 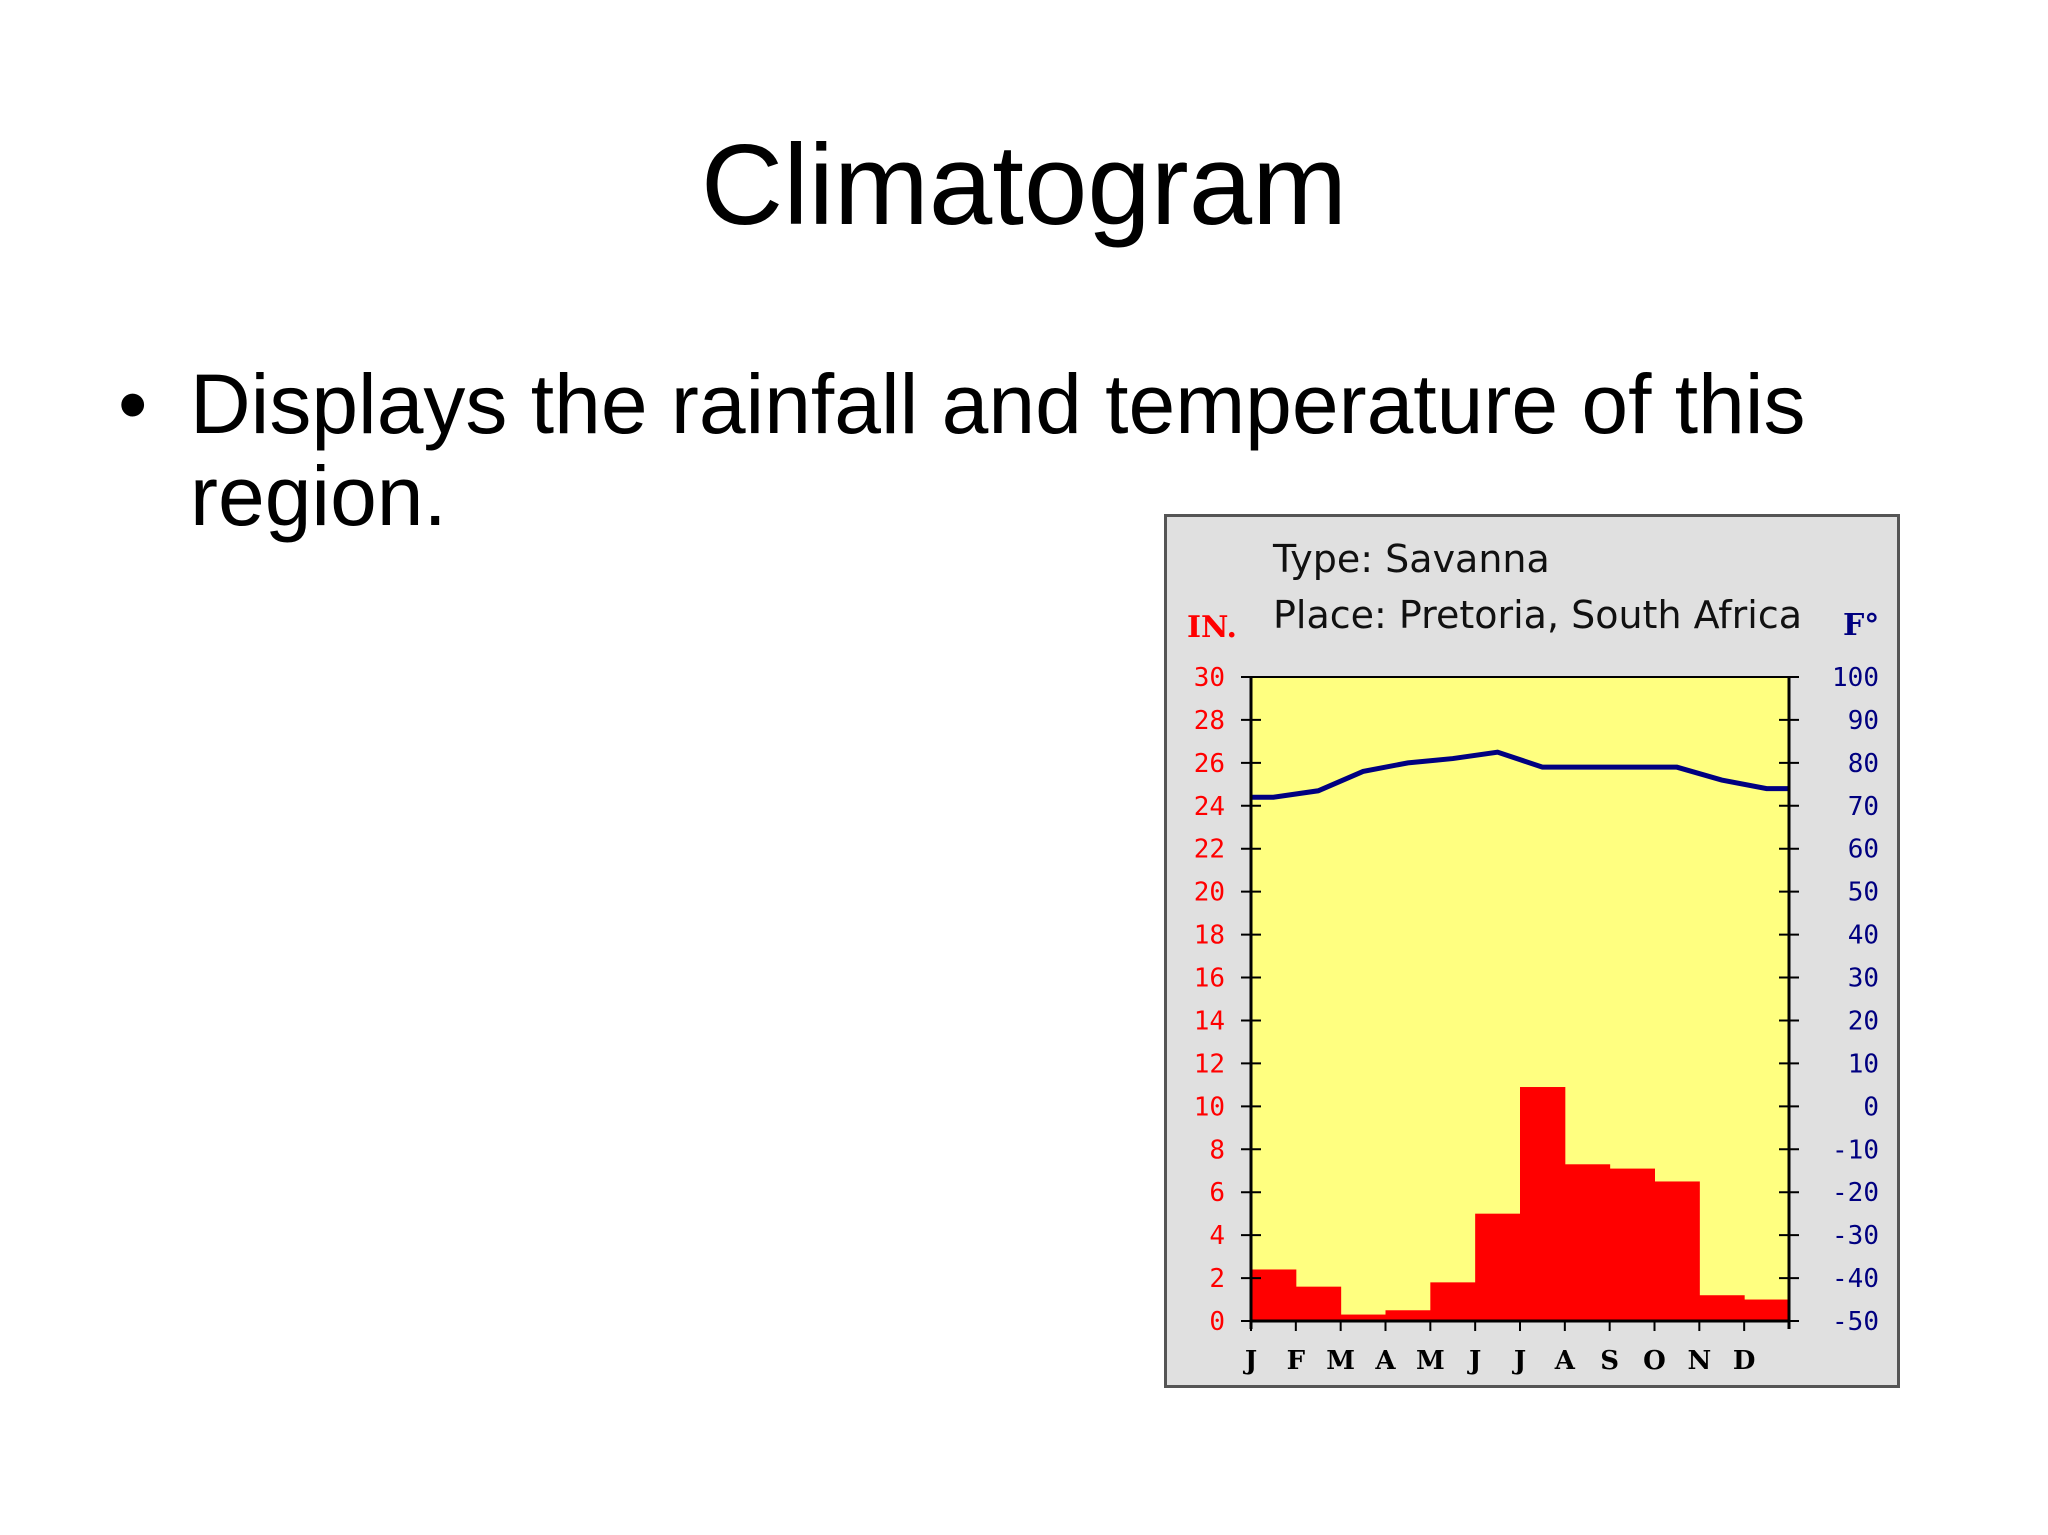 I want to click on left-tick-label: 10, so click(x=1209, y=1107).